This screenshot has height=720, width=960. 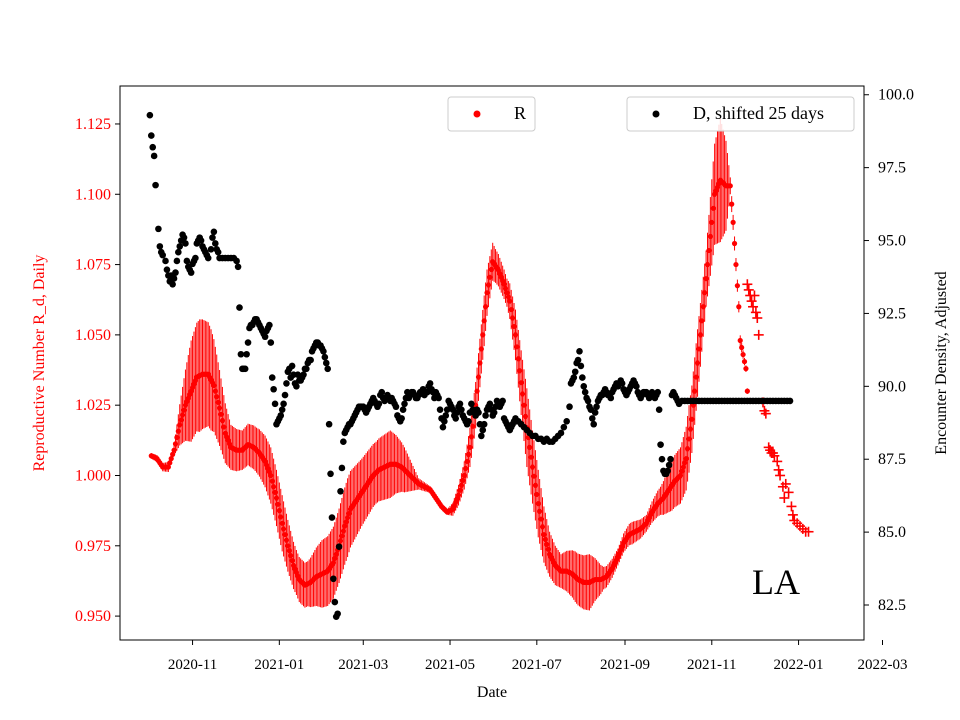 What do you see at coordinates (93, 405) in the screenshot?
I see `y-left-tick-label: 1.025` at bounding box center [93, 405].